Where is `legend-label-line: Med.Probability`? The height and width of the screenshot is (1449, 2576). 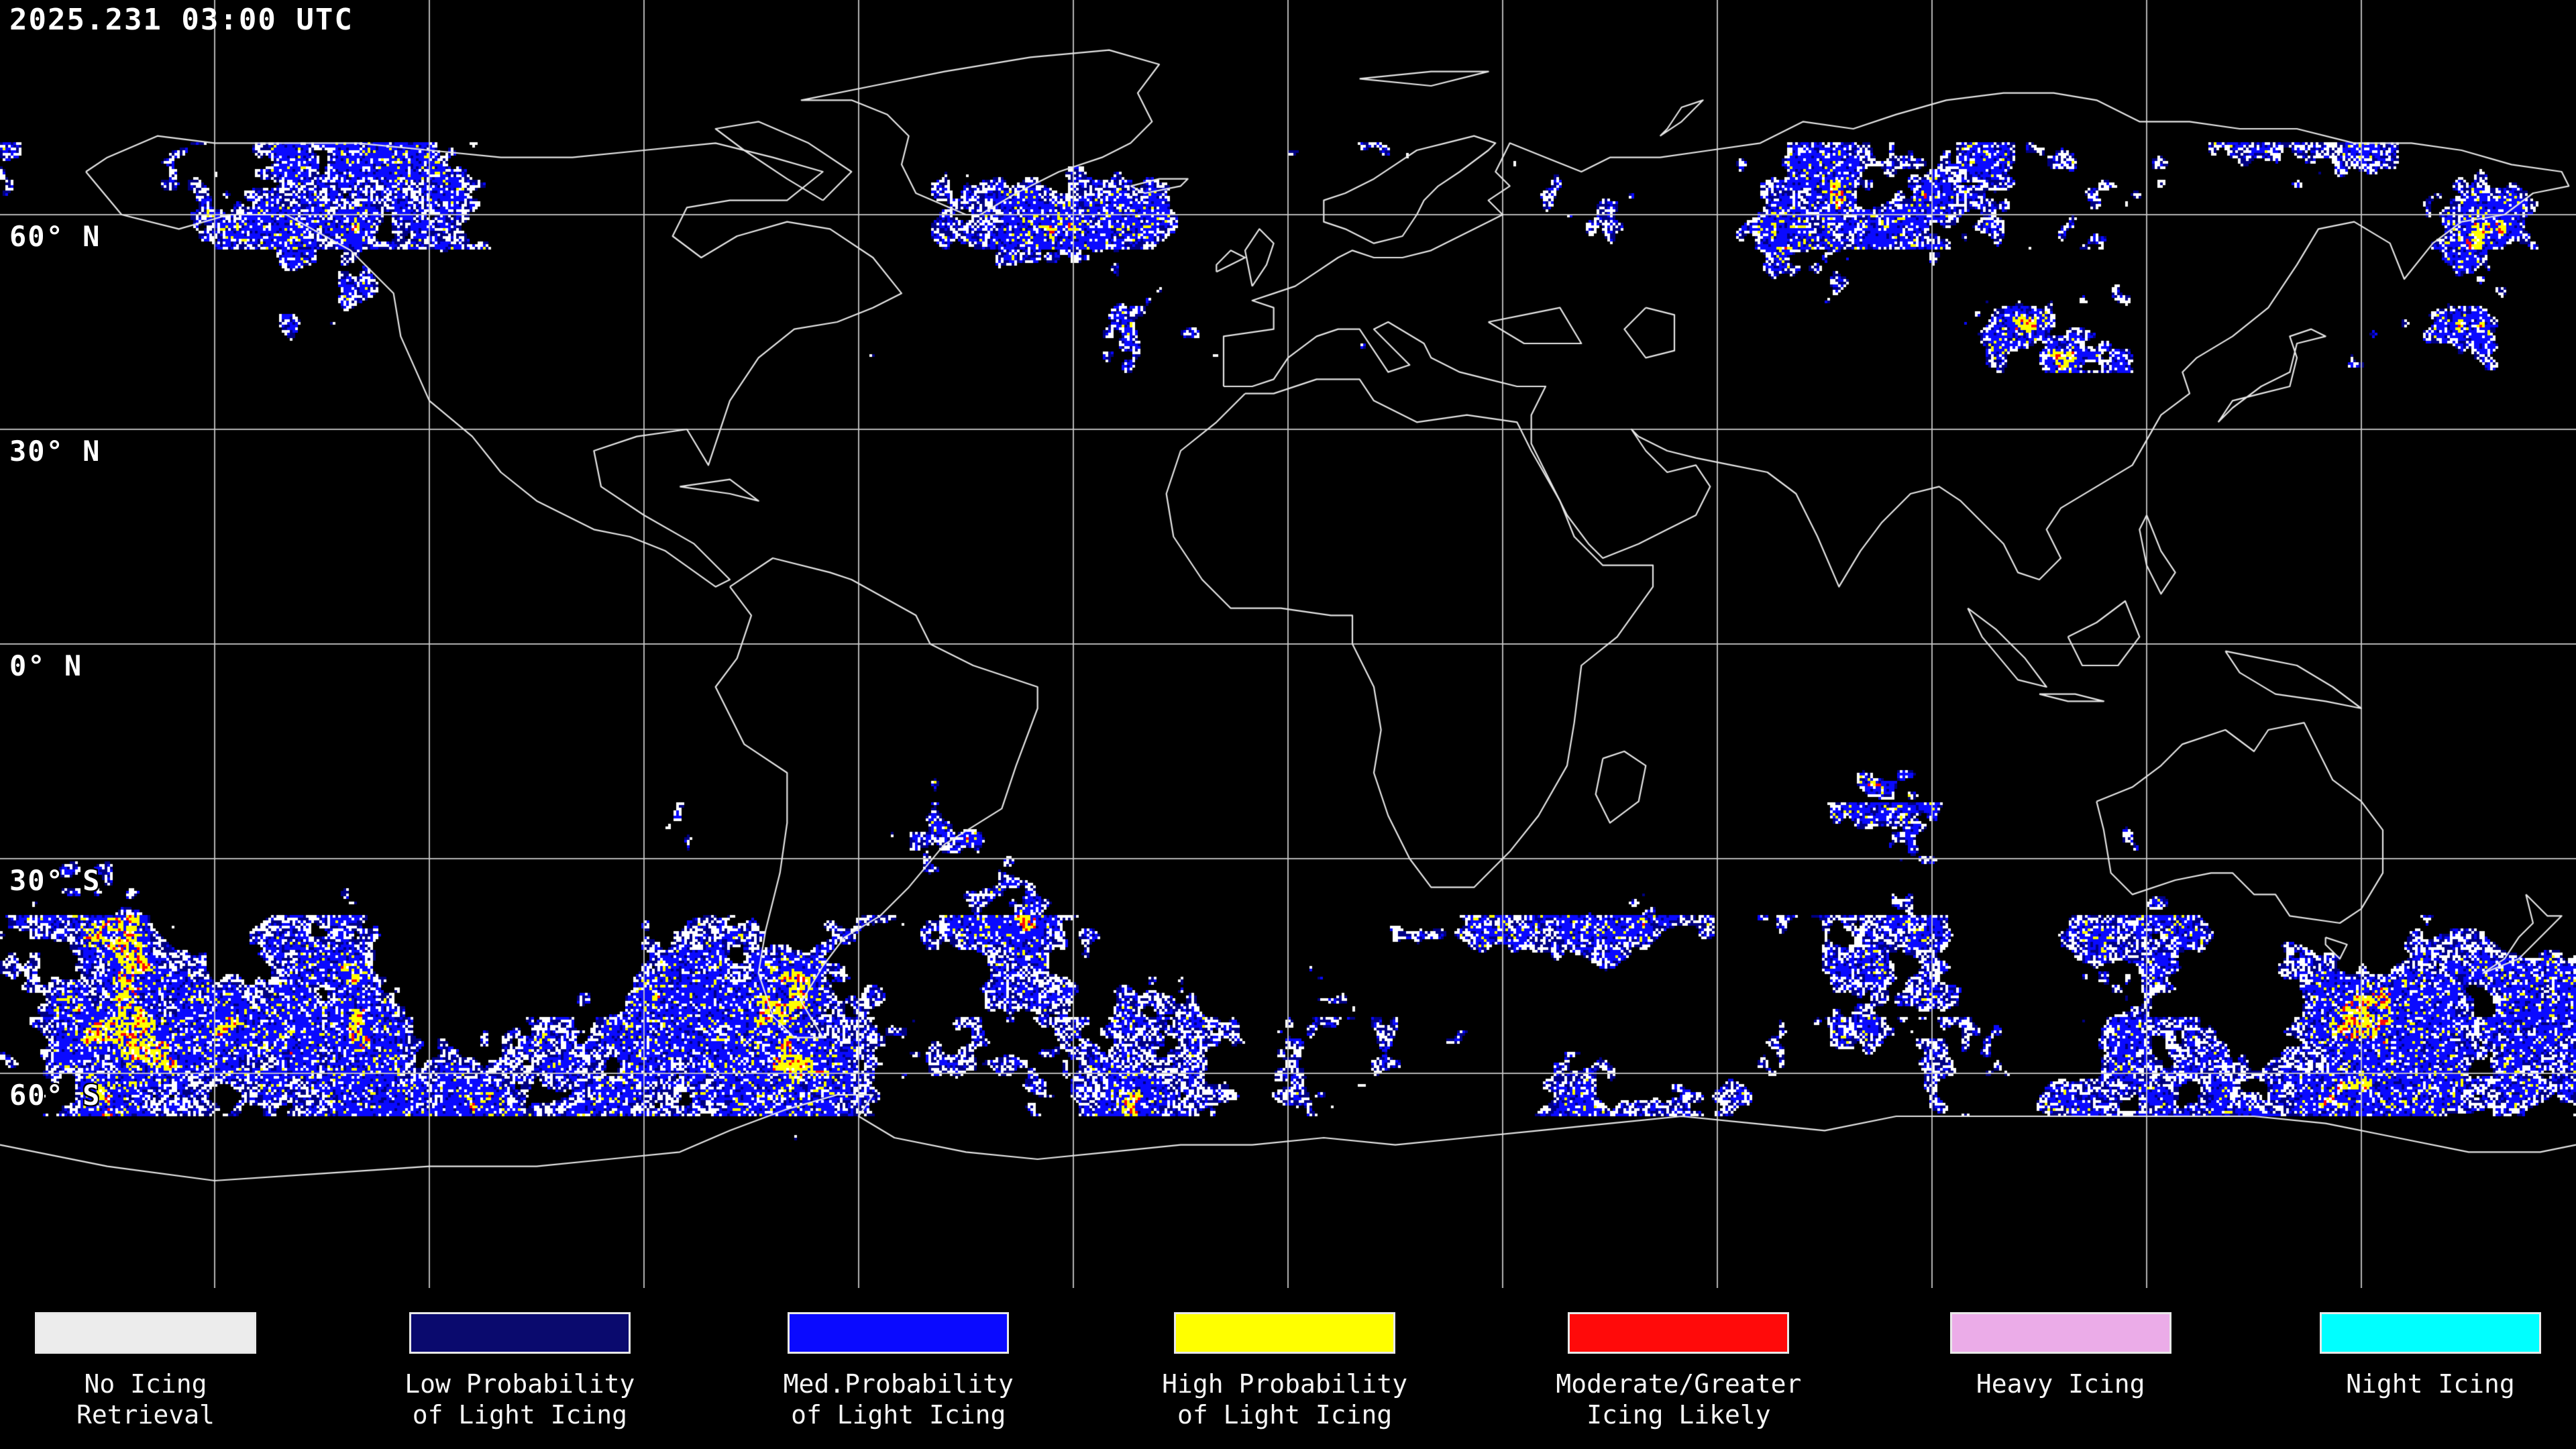 legend-label-line: Med.Probability is located at coordinates (898, 1384).